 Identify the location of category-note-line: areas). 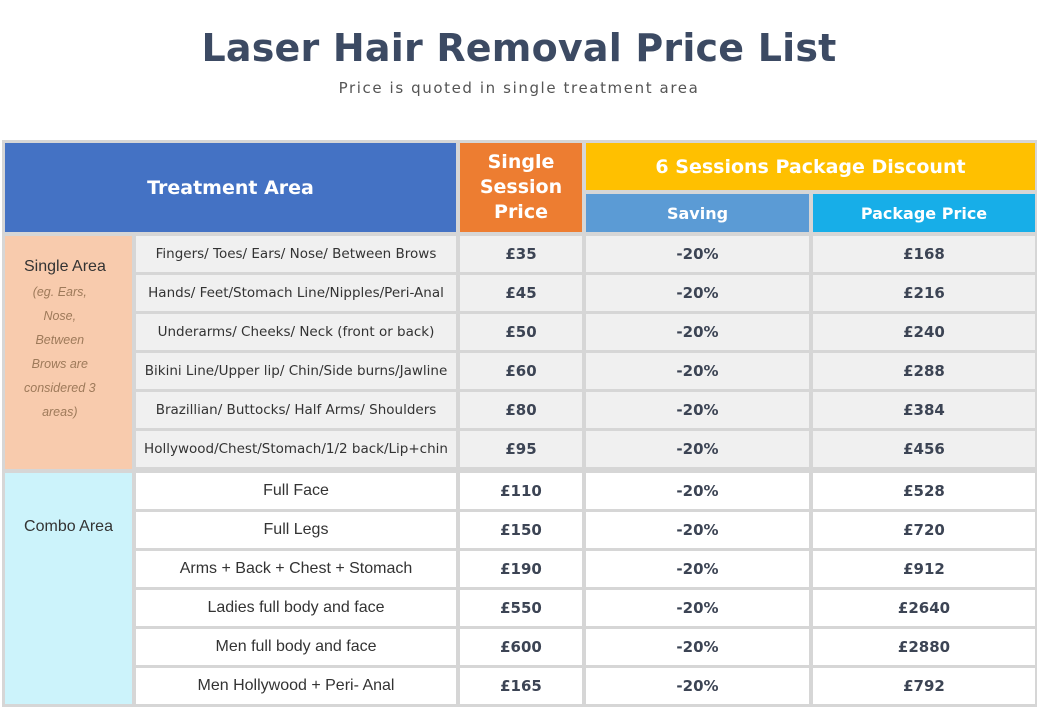
(60, 412).